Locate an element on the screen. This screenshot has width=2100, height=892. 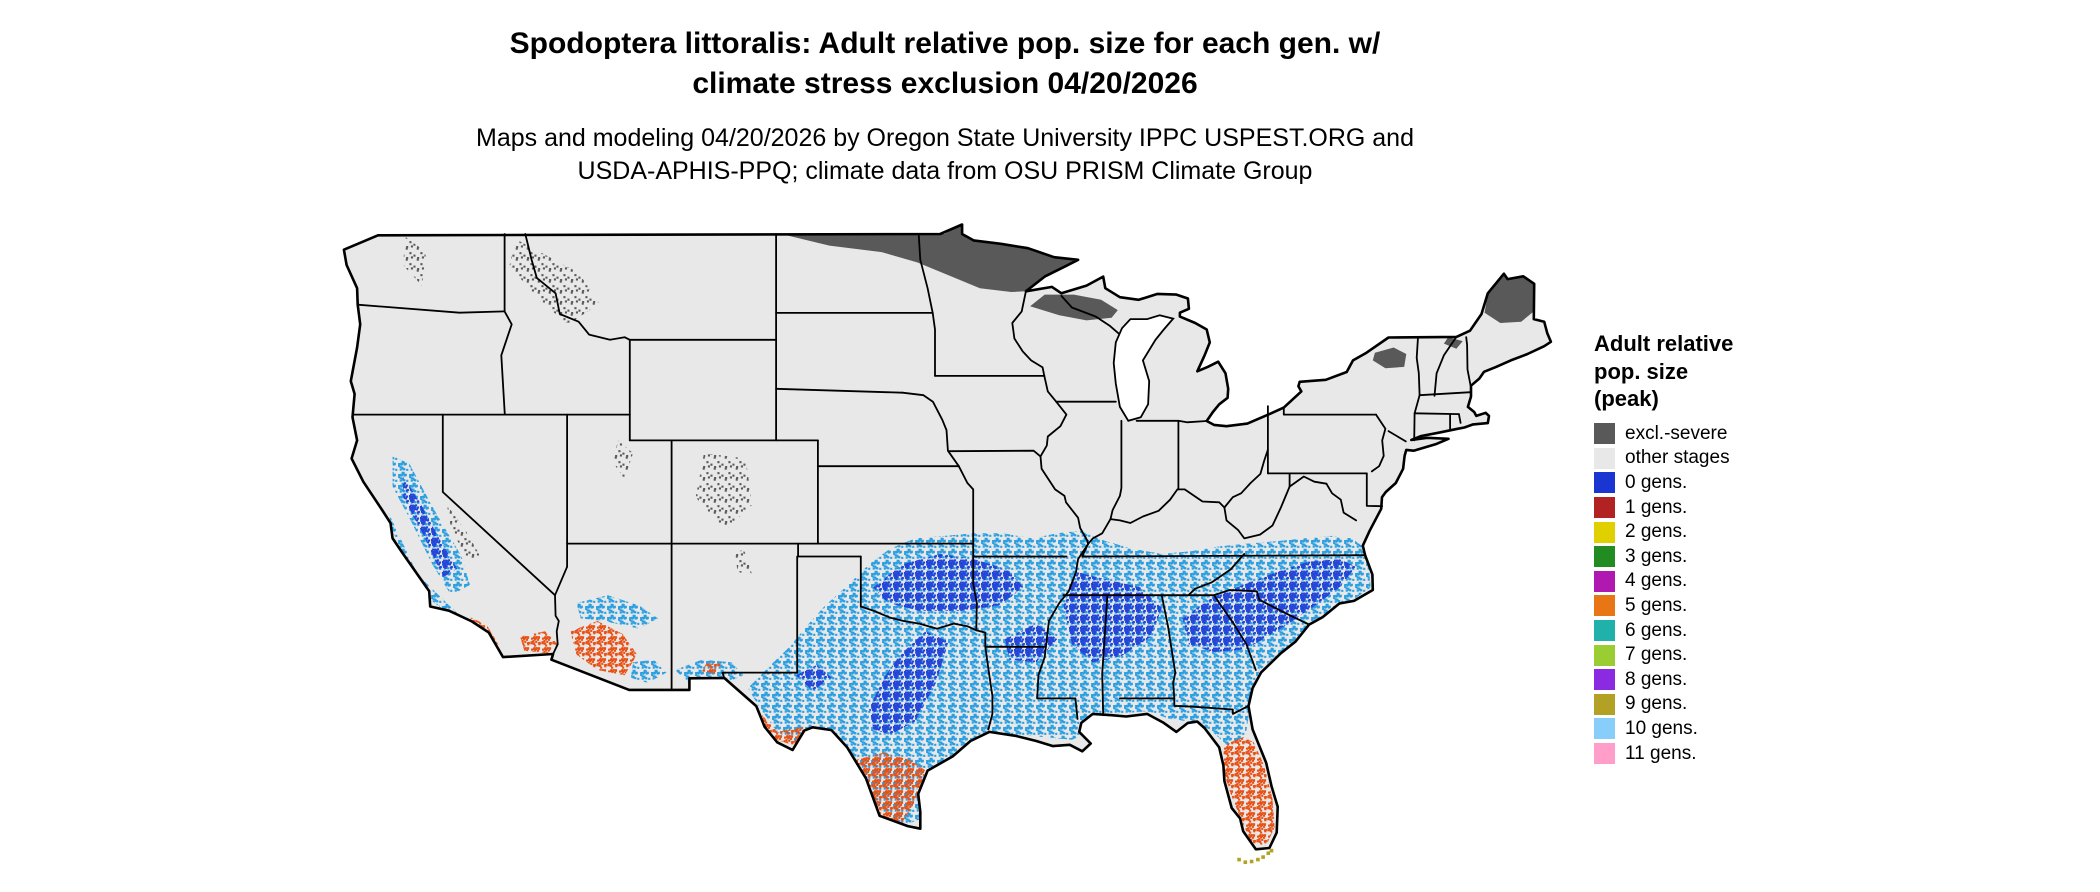
legend-item-label: 5 gens. is located at coordinates (1656, 605).